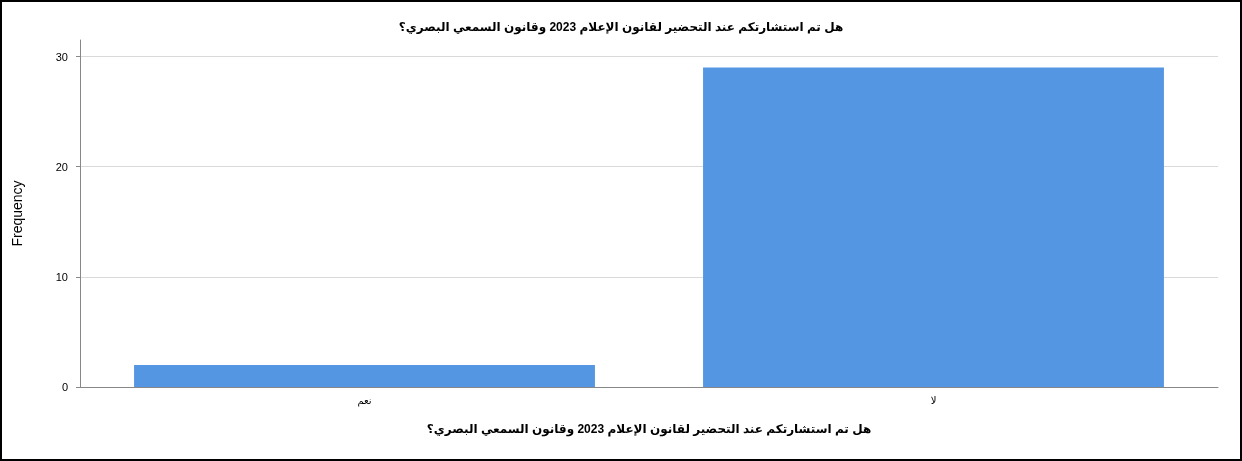  What do you see at coordinates (17, 213) in the screenshot?
I see `y-axis-title: Frequency` at bounding box center [17, 213].